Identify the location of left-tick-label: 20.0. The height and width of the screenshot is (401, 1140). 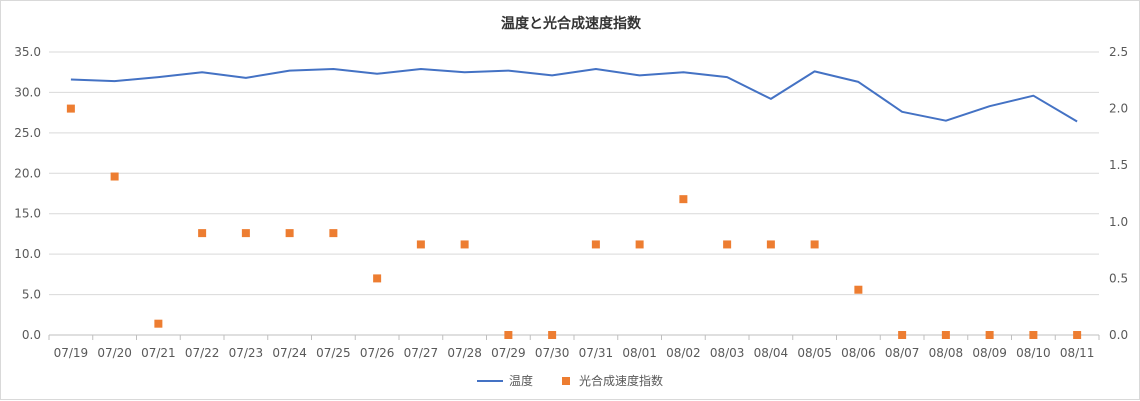
(27, 173).